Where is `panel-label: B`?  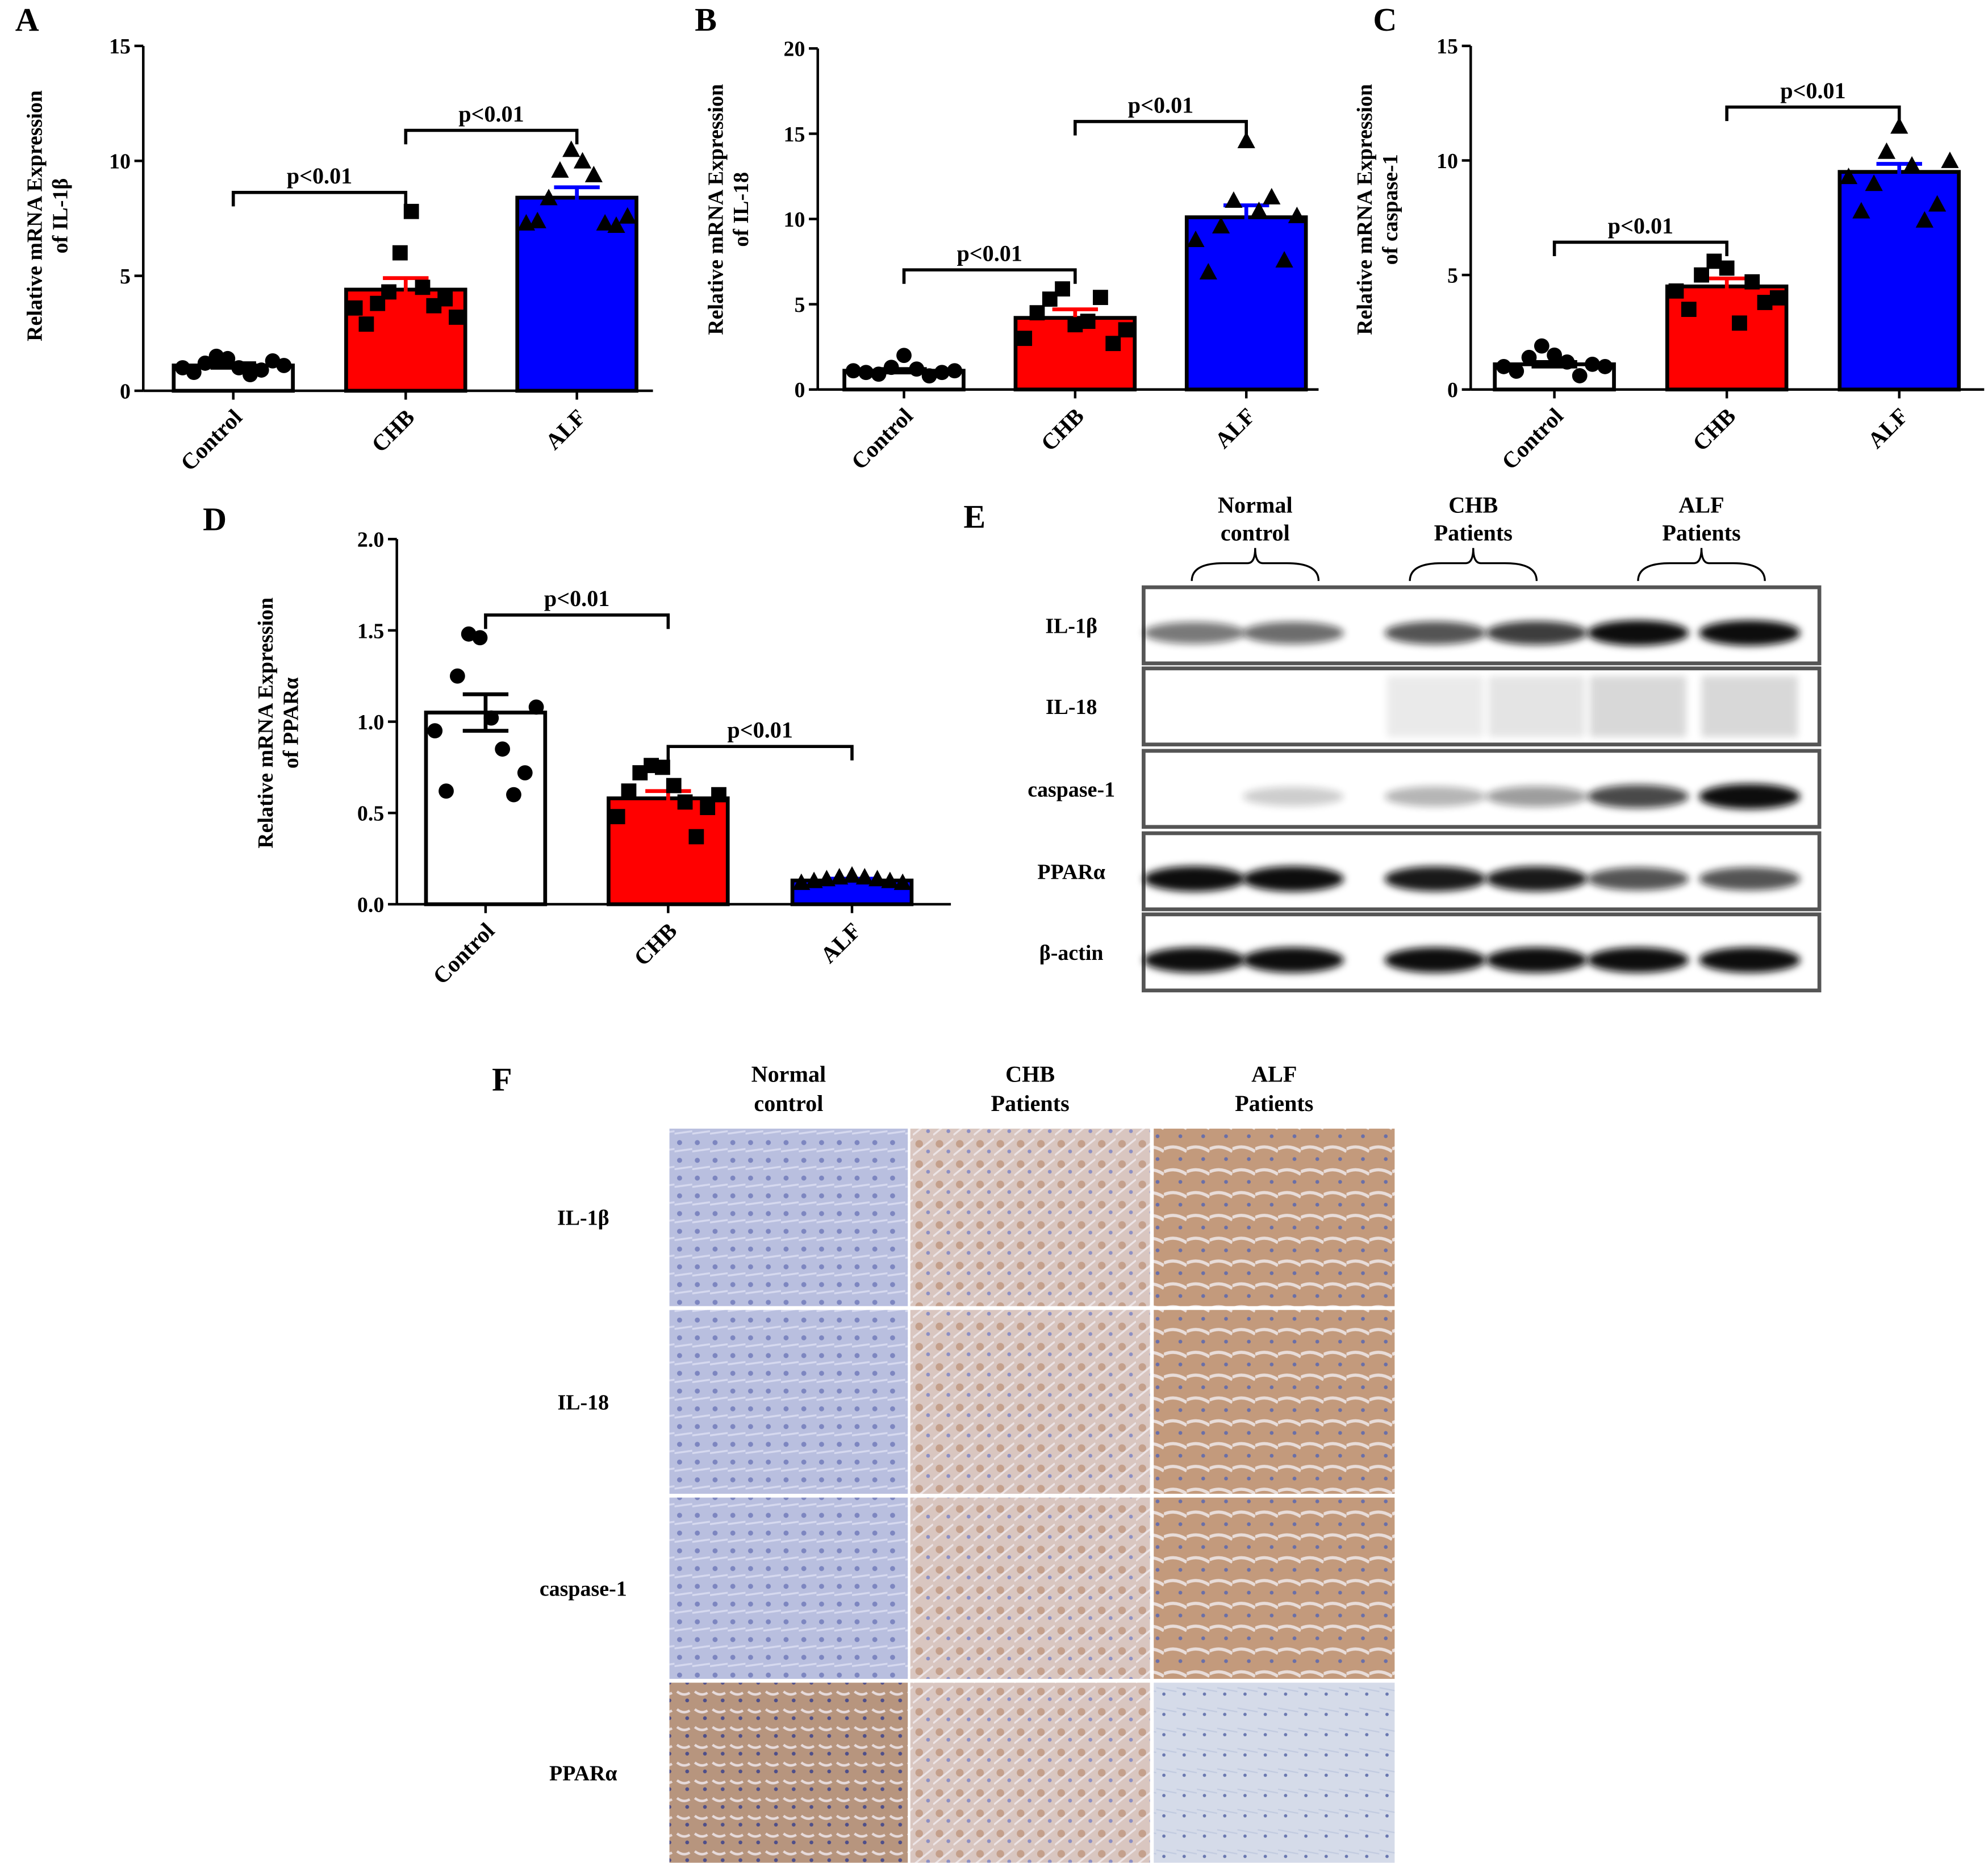
panel-label: B is located at coordinates (706, 20).